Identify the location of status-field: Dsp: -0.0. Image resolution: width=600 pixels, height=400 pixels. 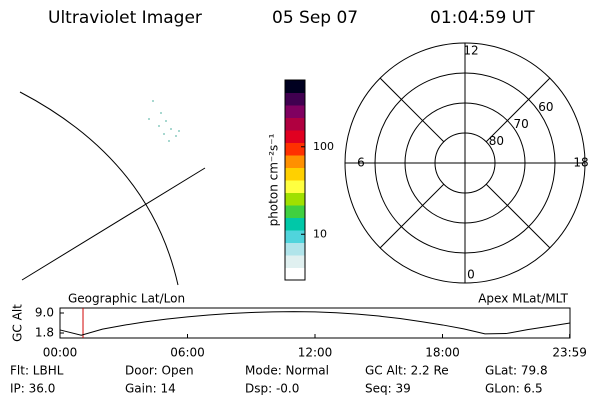
(272, 389).